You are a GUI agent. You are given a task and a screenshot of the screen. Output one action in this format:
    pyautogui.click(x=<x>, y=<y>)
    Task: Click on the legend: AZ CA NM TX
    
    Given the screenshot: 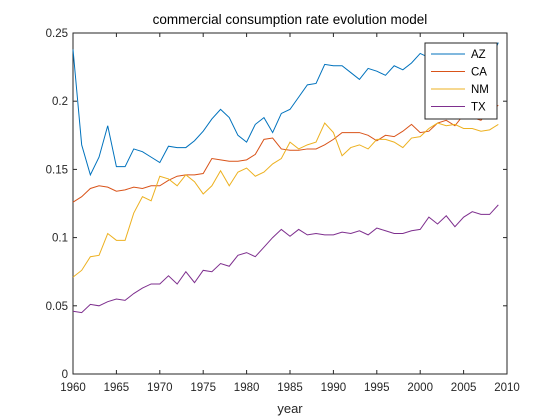 What is the action you would take?
    pyautogui.click(x=461, y=81)
    